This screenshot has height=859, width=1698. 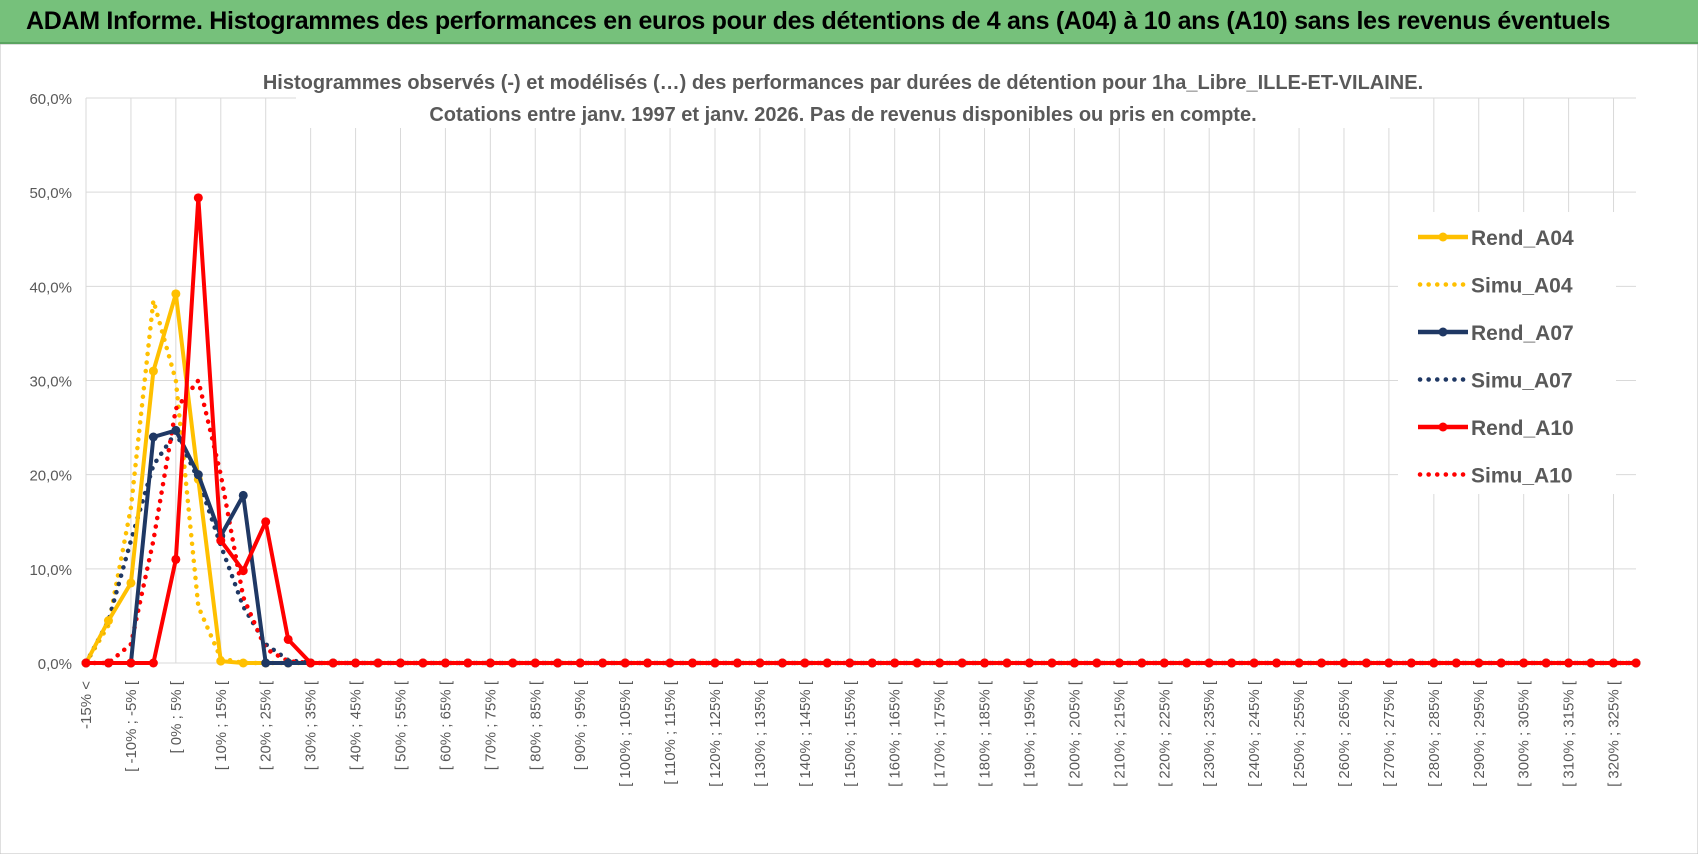 What do you see at coordinates (1496, 238) in the screenshot?
I see `legend-item: Rend_A04` at bounding box center [1496, 238].